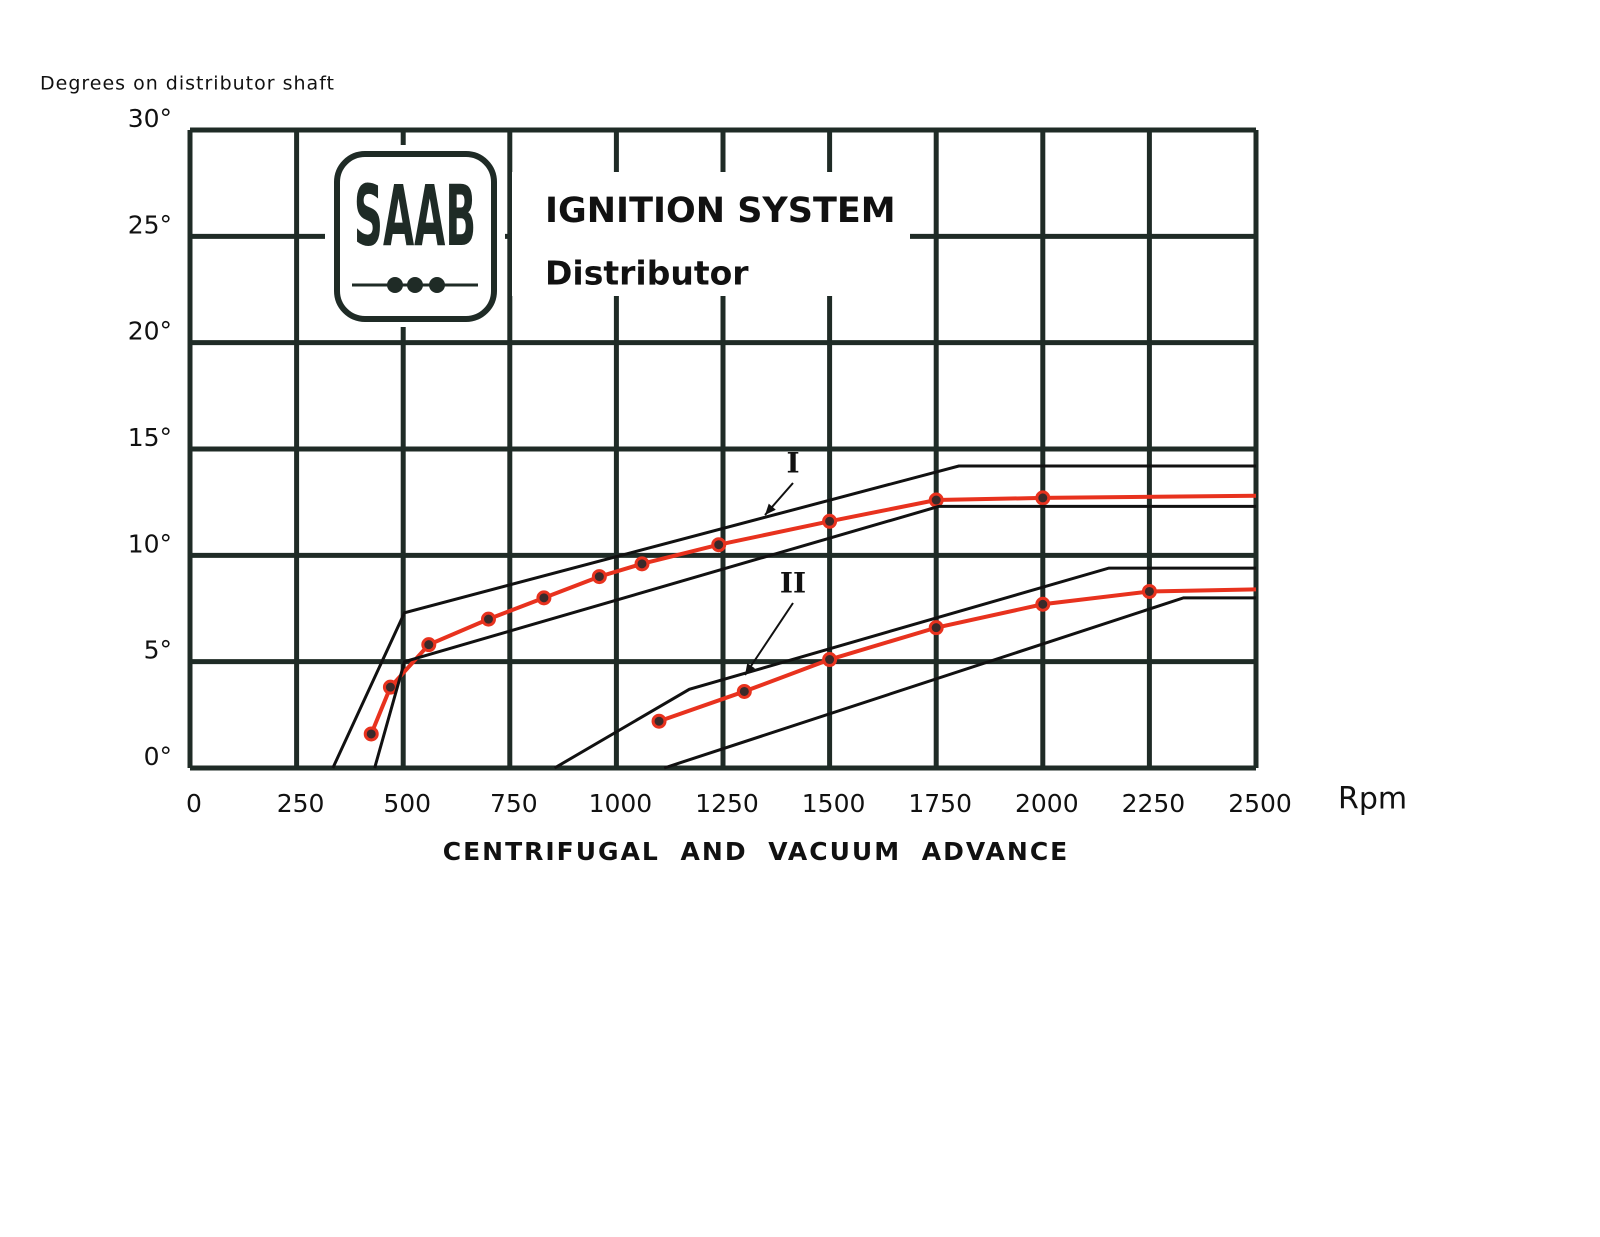 Image resolution: width=1600 pixels, height=1237 pixels. What do you see at coordinates (834, 803) in the screenshot?
I see `x-tick-label: 1500` at bounding box center [834, 803].